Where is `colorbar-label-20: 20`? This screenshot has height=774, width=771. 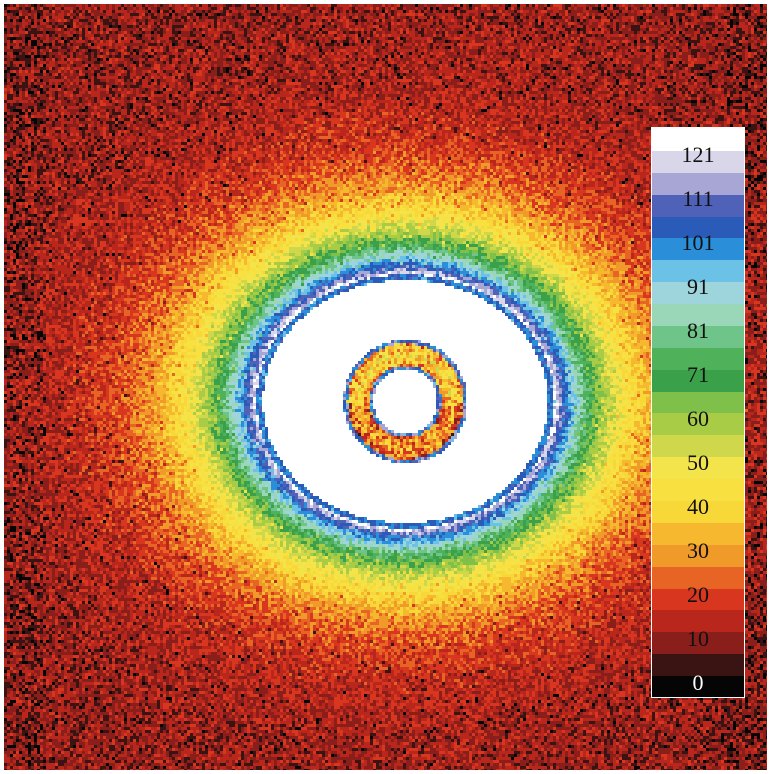
colorbar-label-20: 20 is located at coordinates (698, 594).